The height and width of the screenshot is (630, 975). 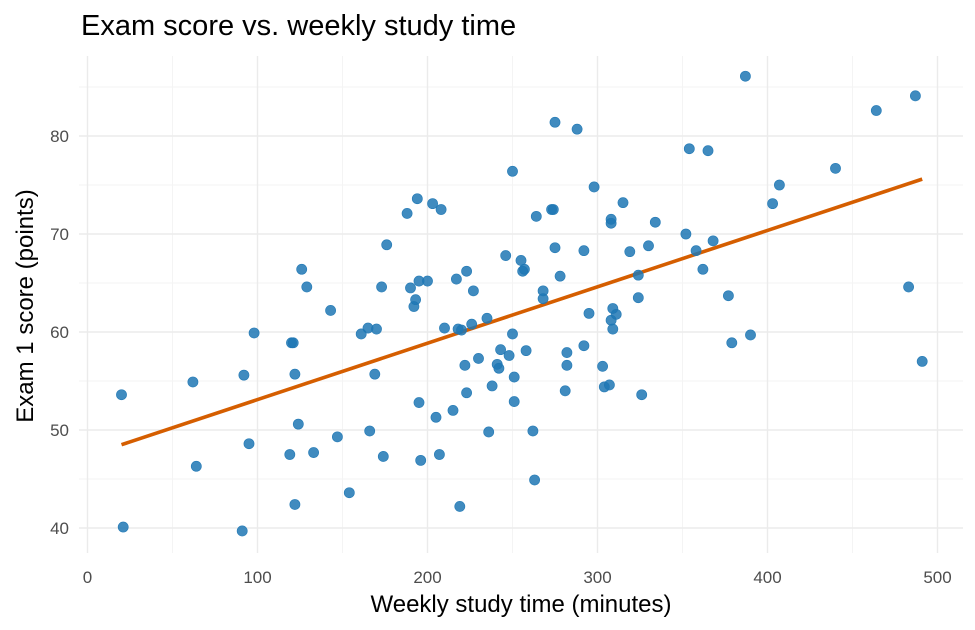 What do you see at coordinates (257, 577) in the screenshot?
I see `x-tick-label: 100` at bounding box center [257, 577].